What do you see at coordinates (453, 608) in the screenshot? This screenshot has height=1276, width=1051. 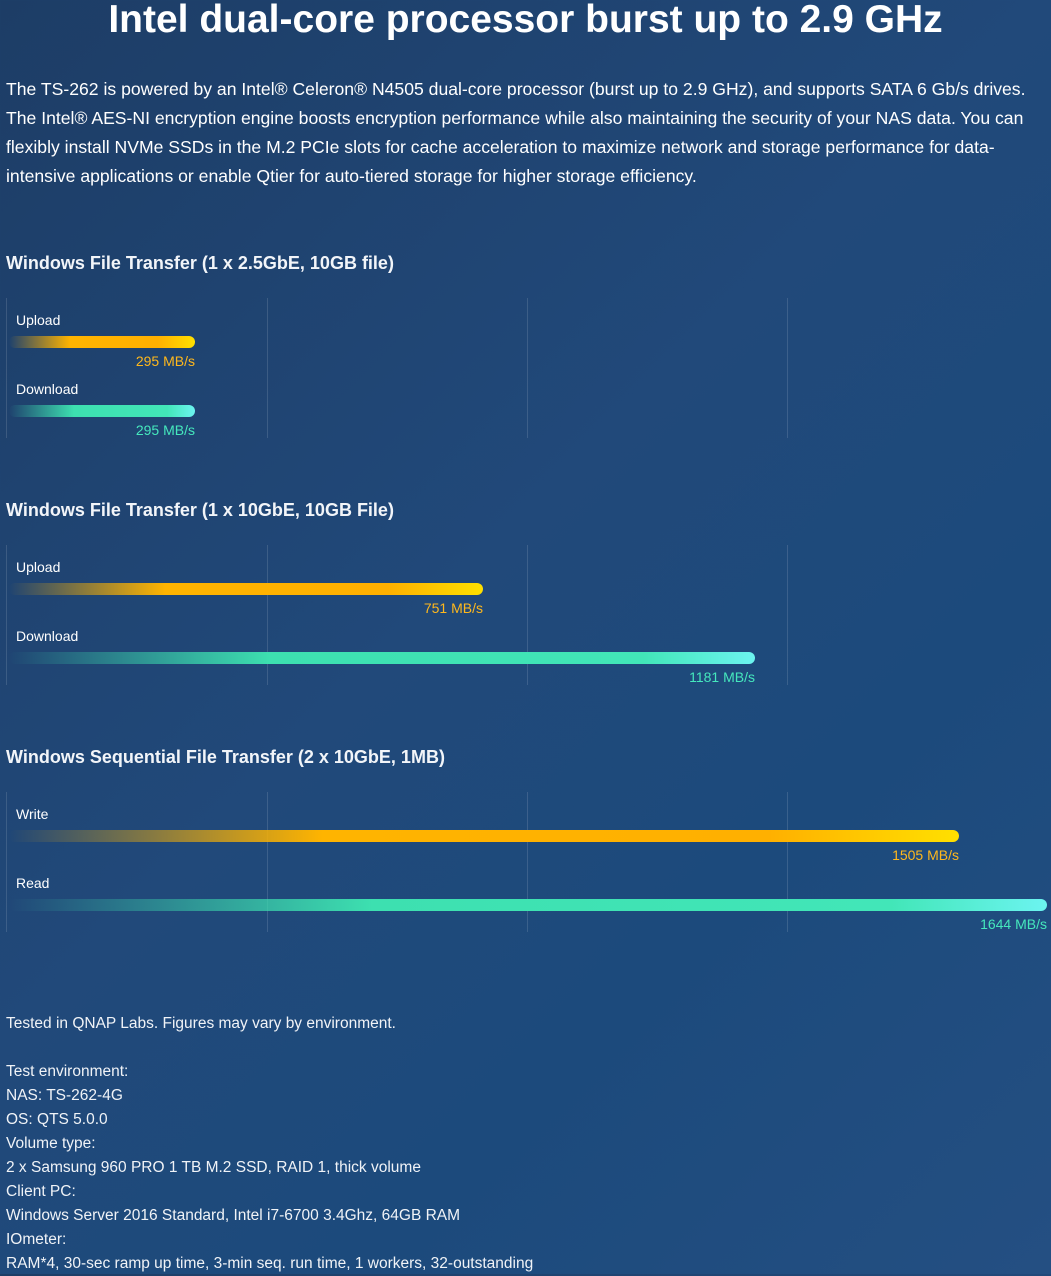 I see `bar-value-label: 751 MB/s` at bounding box center [453, 608].